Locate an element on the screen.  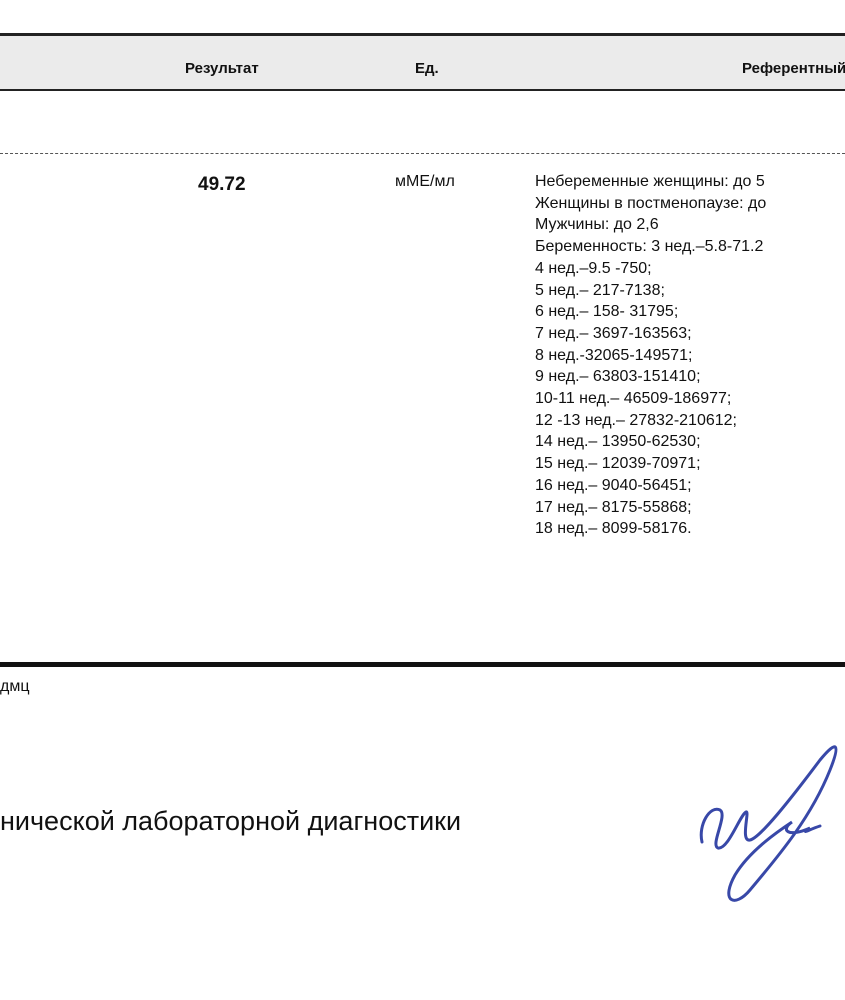
note: дмц is located at coordinates (15, 686).